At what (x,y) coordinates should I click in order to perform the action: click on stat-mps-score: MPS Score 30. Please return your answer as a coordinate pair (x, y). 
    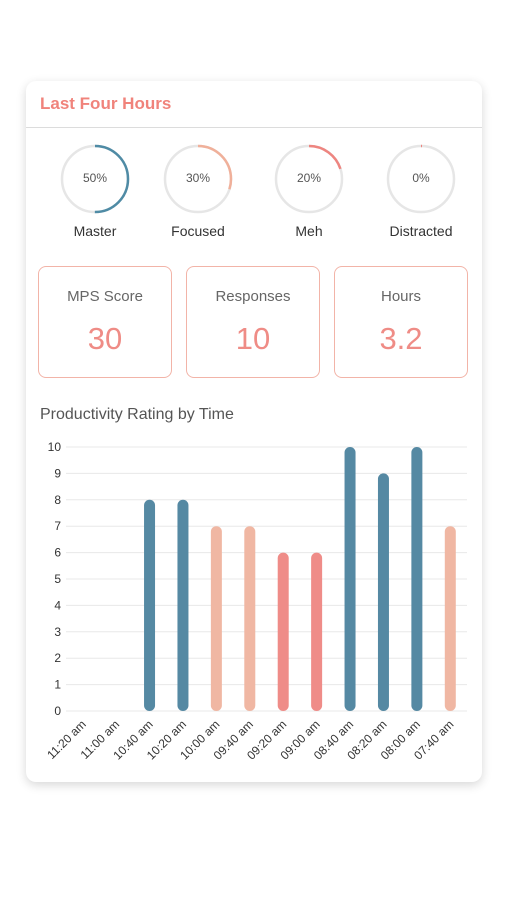
    Looking at the image, I should click on (105, 322).